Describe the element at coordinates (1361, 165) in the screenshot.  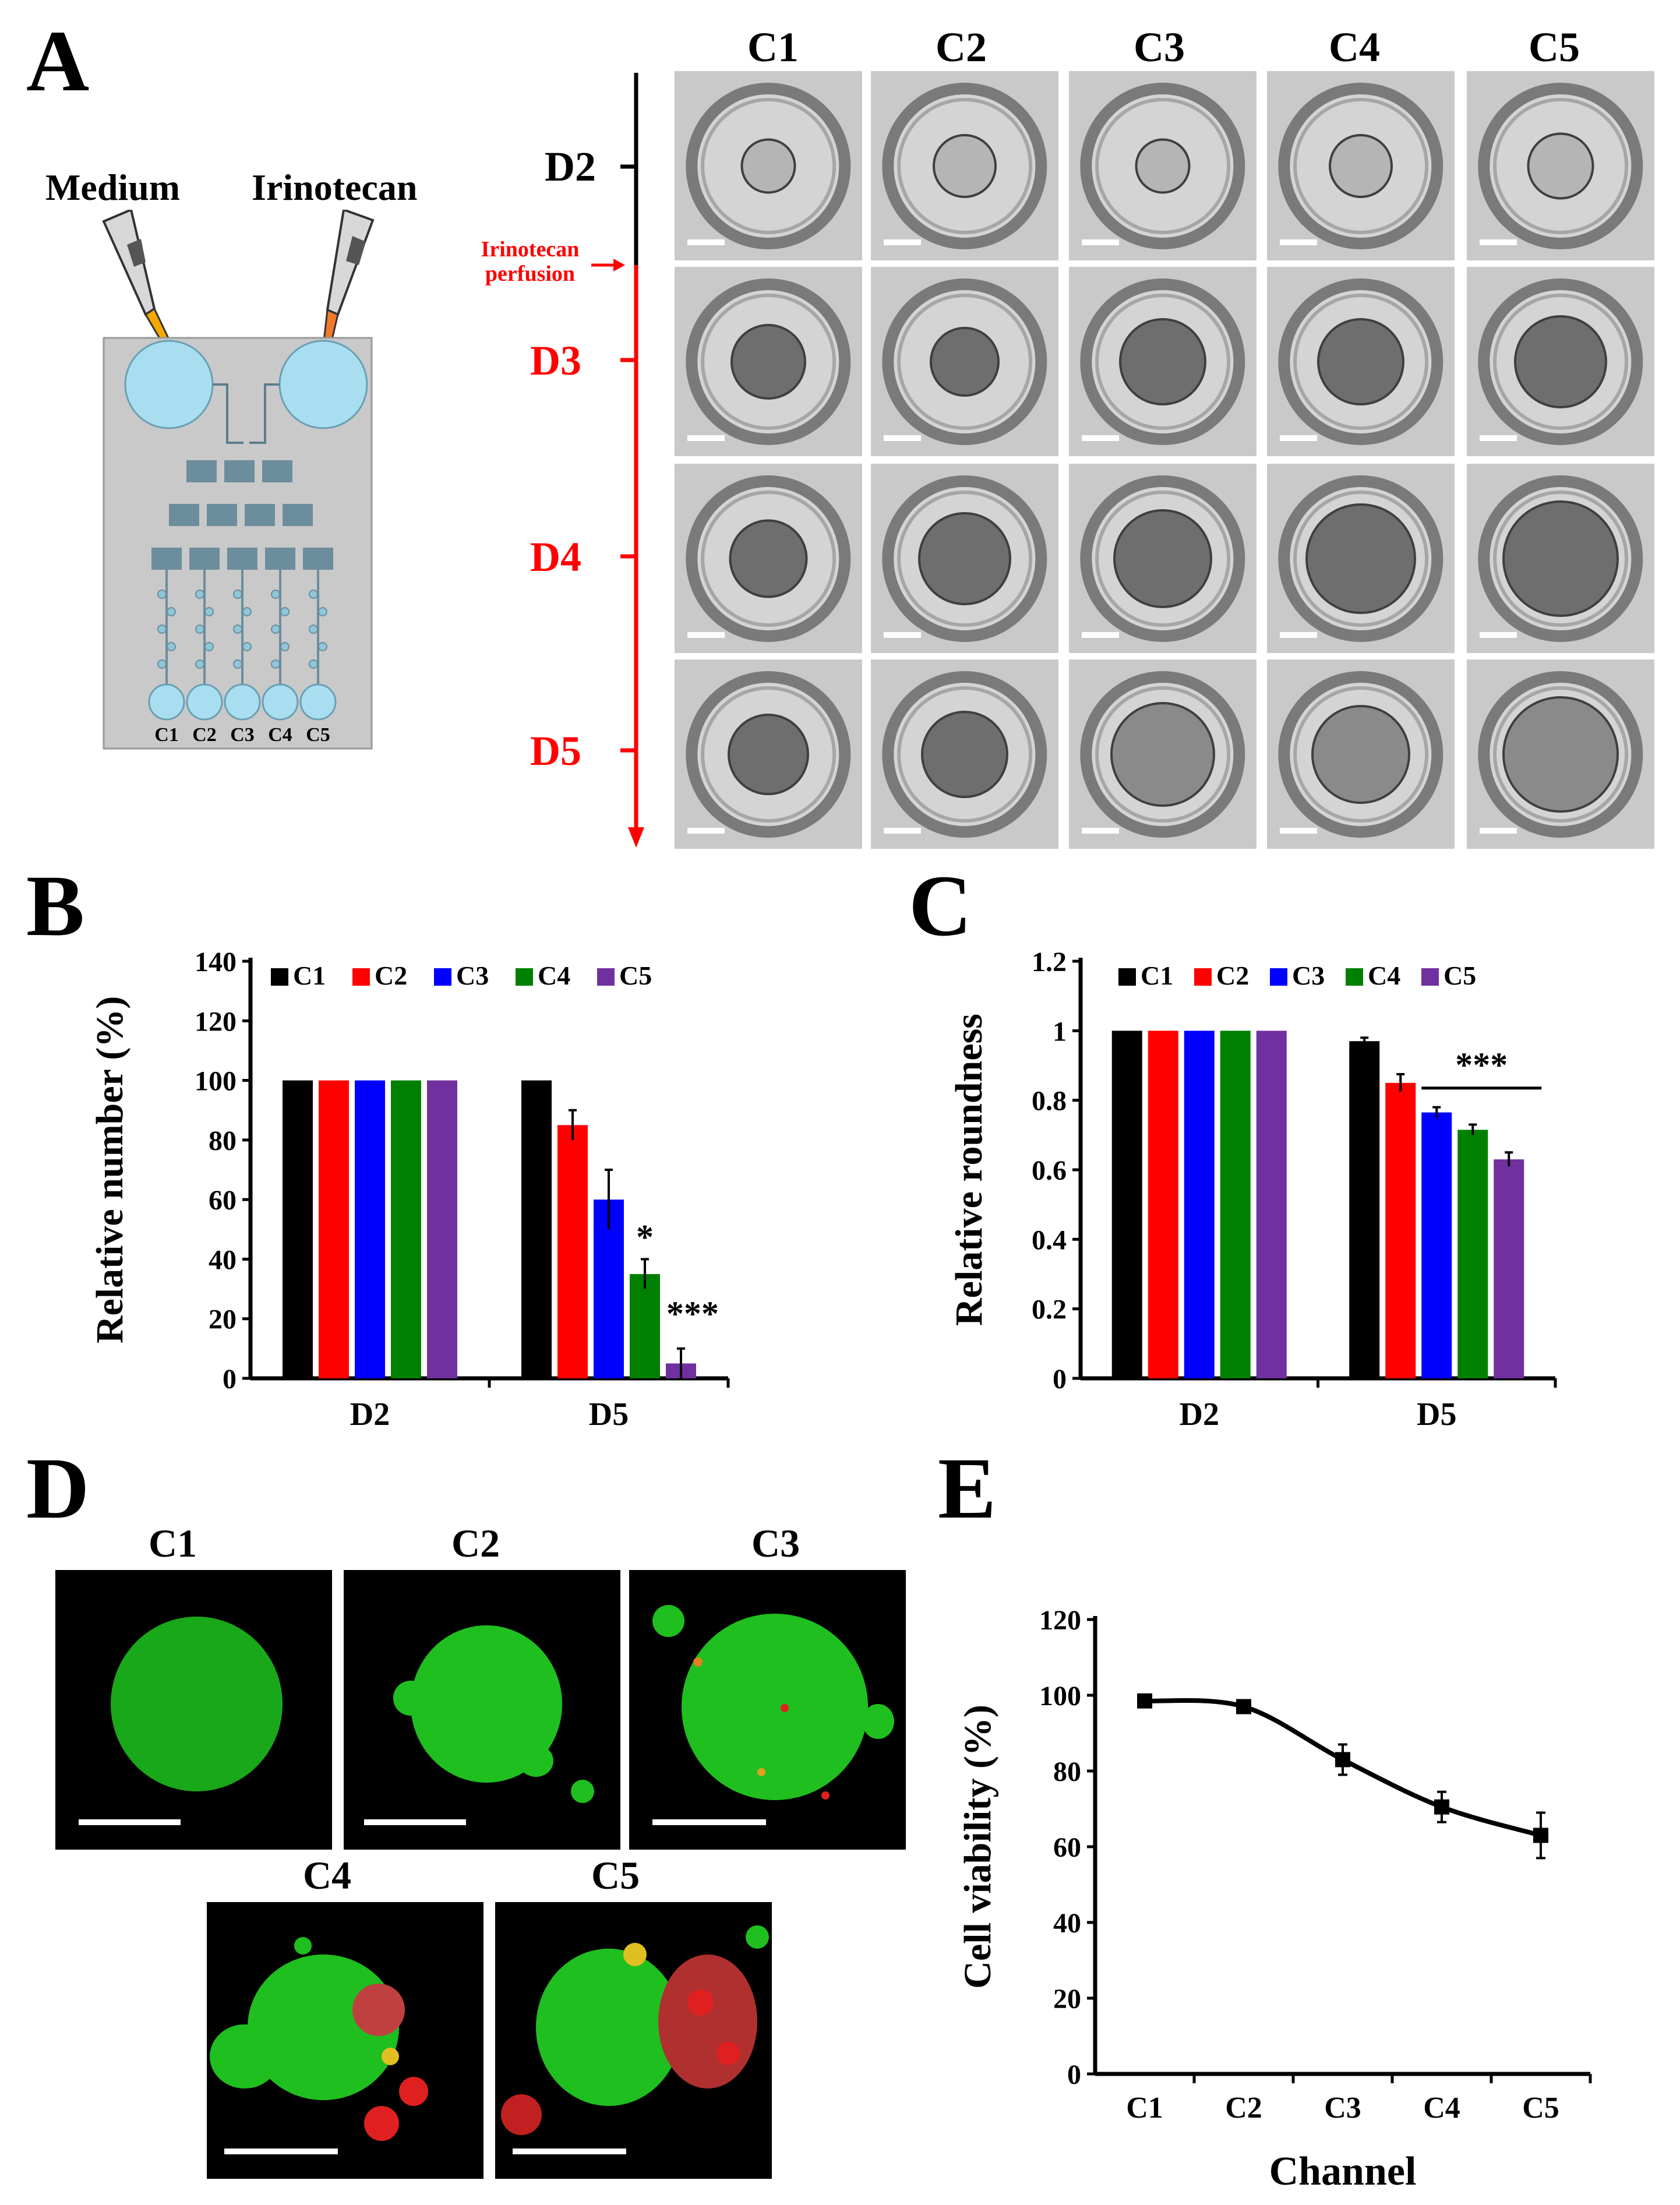
I see `micrograph-d2-c4` at that location.